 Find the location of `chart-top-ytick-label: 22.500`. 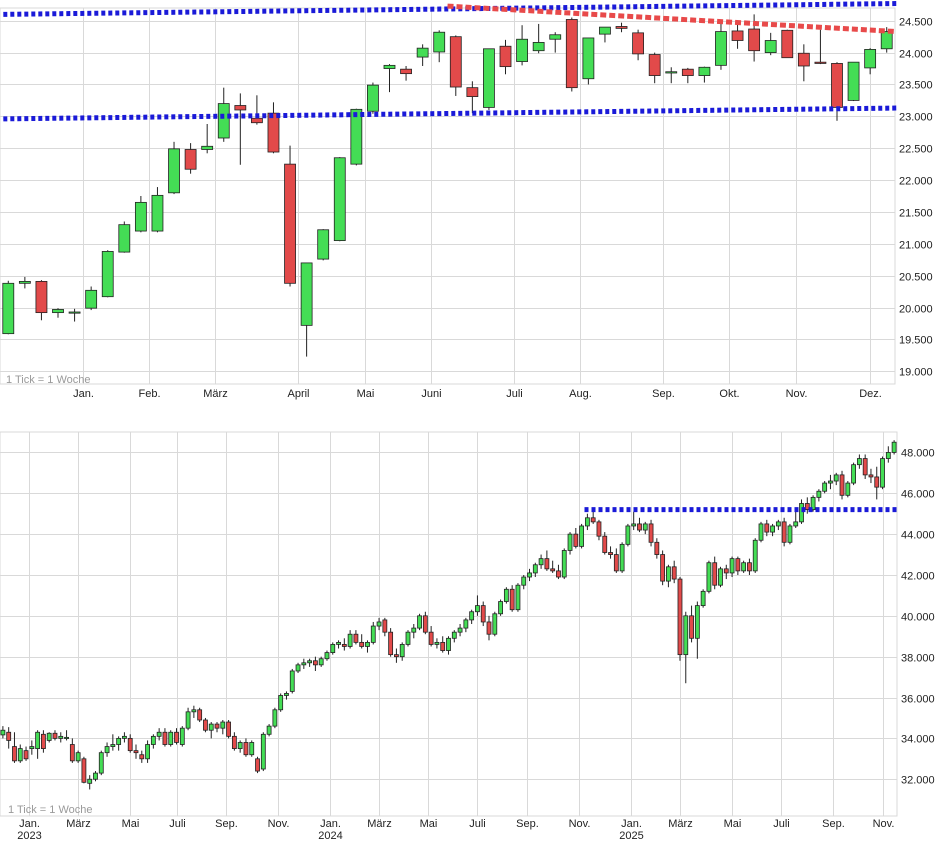

chart-top-ytick-label: 22.500 is located at coordinates (916, 150).